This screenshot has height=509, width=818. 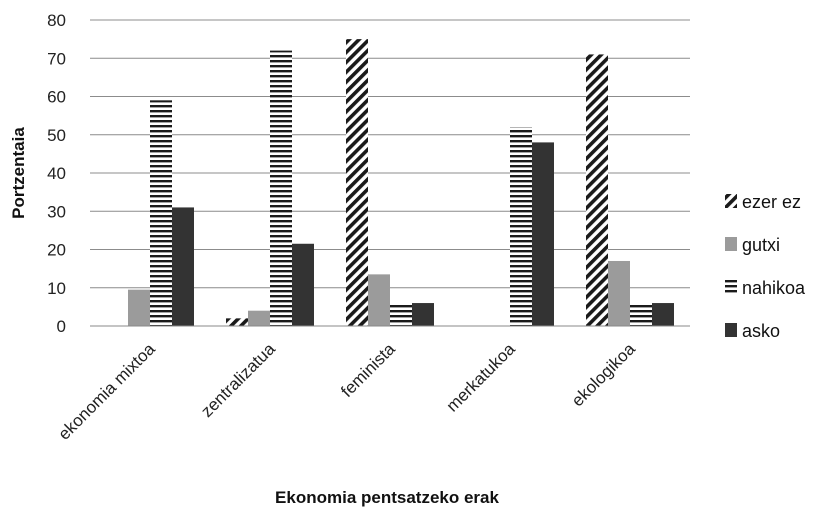 What do you see at coordinates (56, 135) in the screenshot?
I see `y-tick-label: 50` at bounding box center [56, 135].